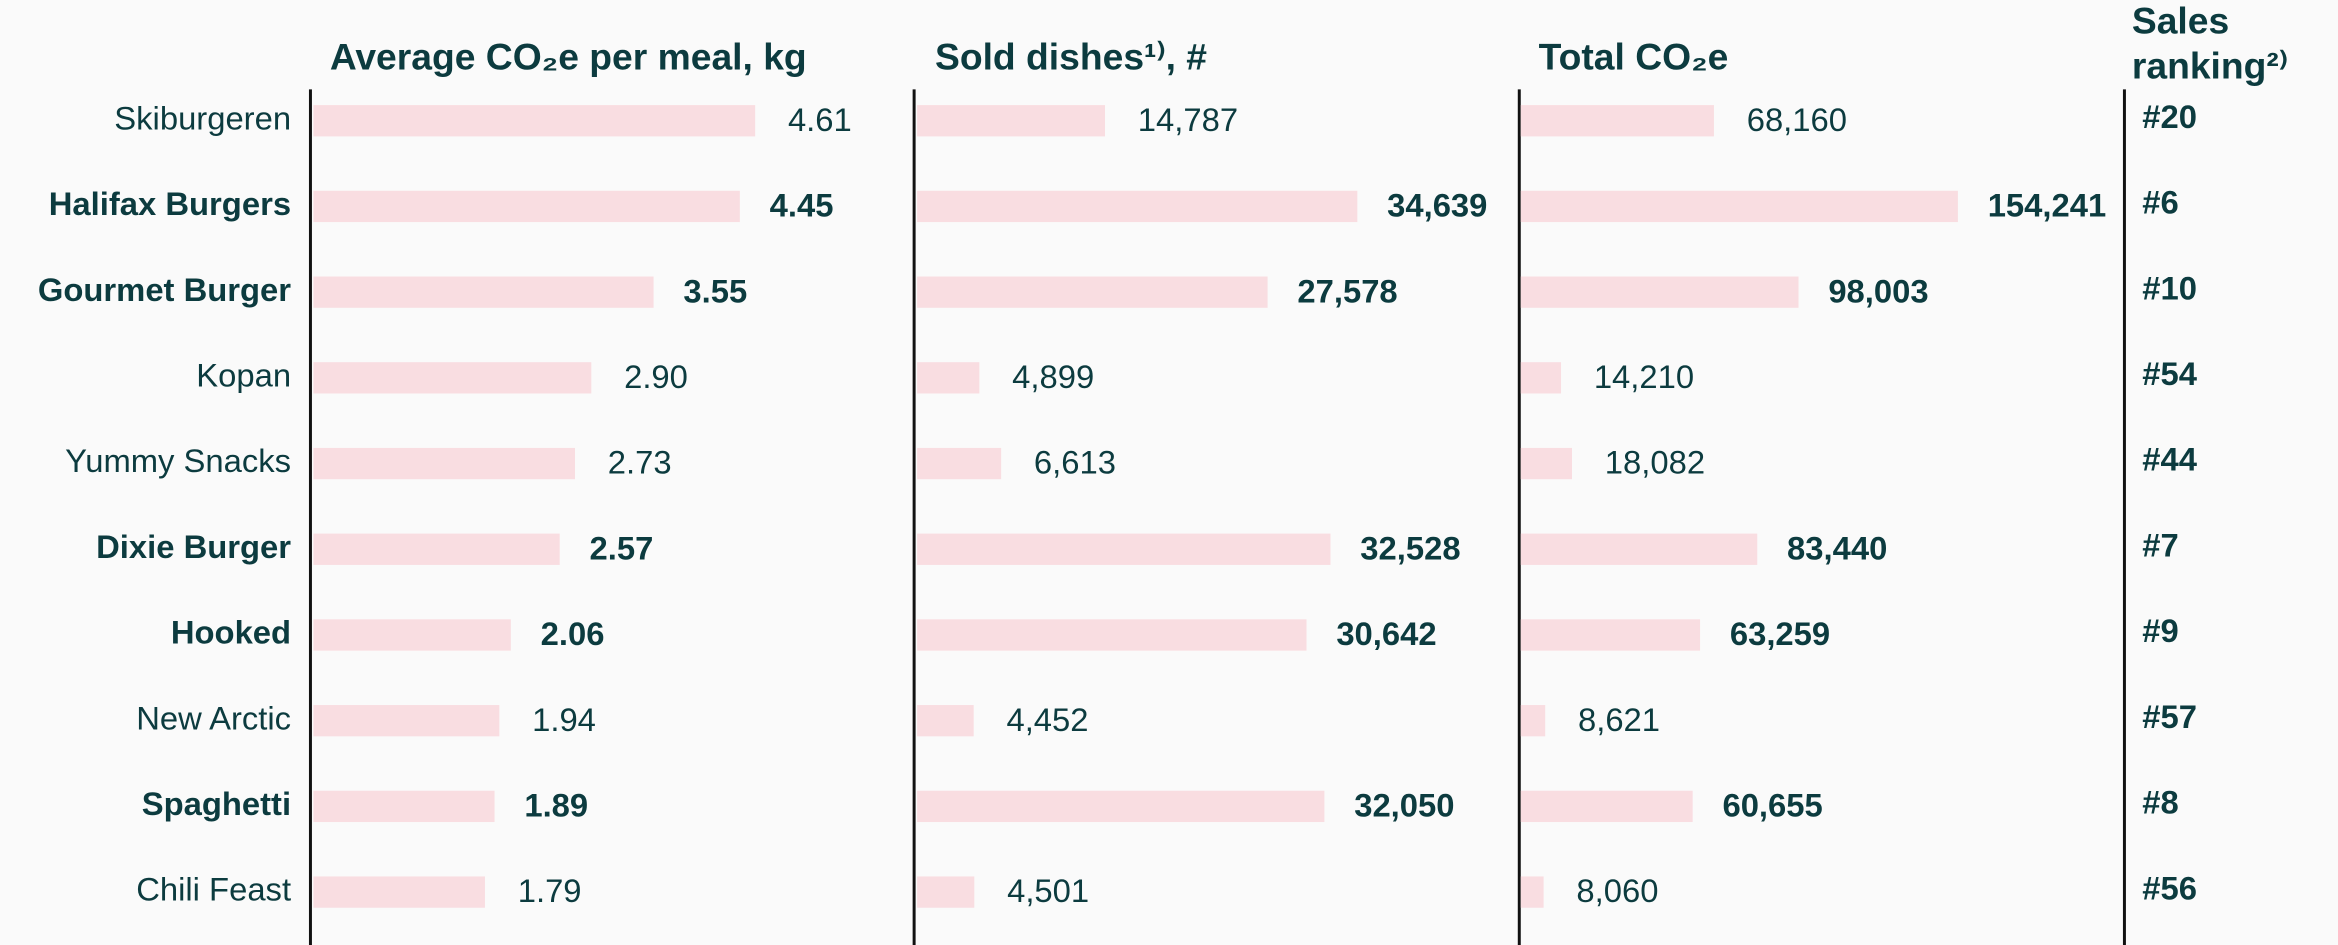  I want to click on value-label: 34,639, so click(1437, 205).